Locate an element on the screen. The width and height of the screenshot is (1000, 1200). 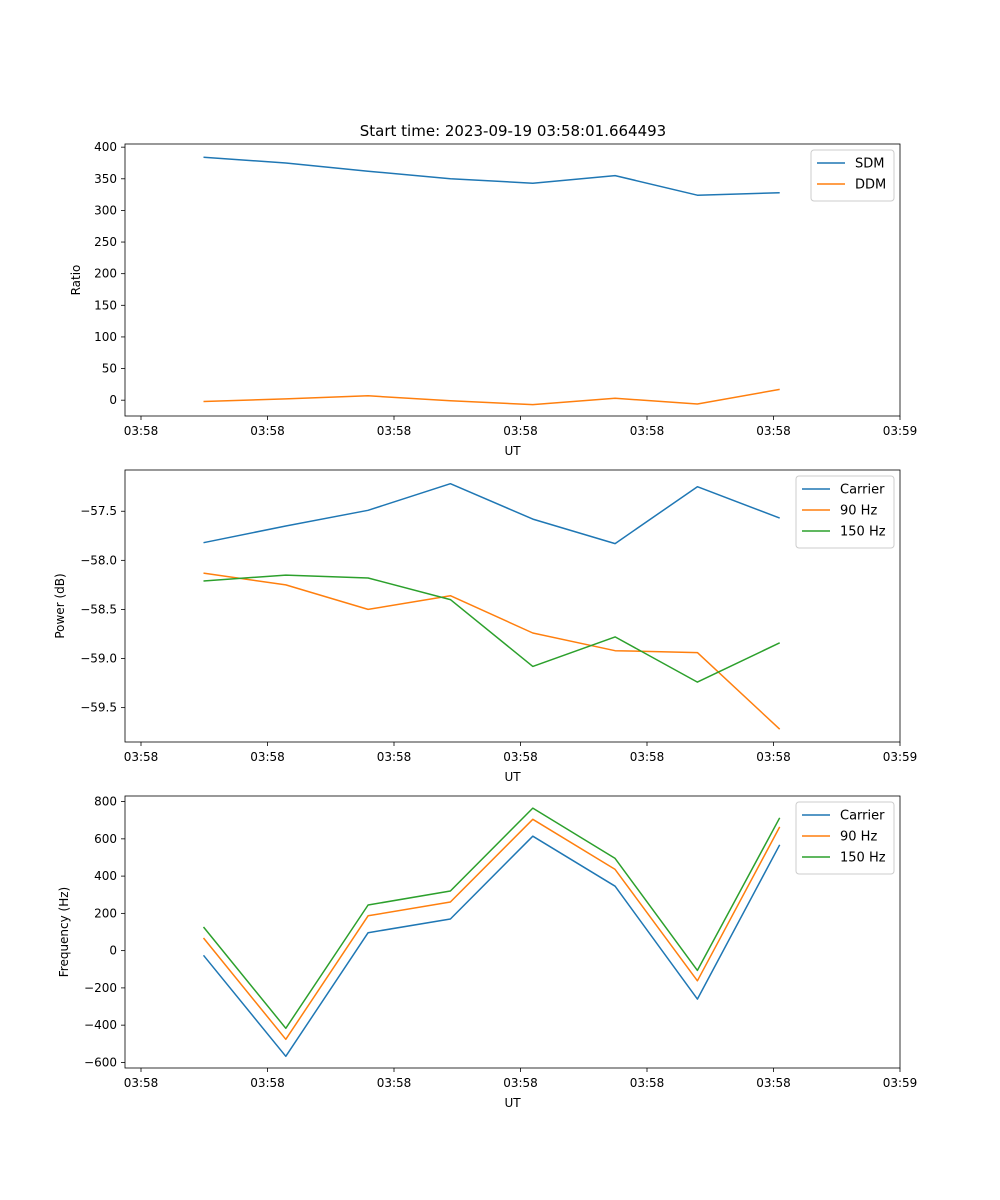
y-tick-label: −200 is located at coordinates (100, 988).